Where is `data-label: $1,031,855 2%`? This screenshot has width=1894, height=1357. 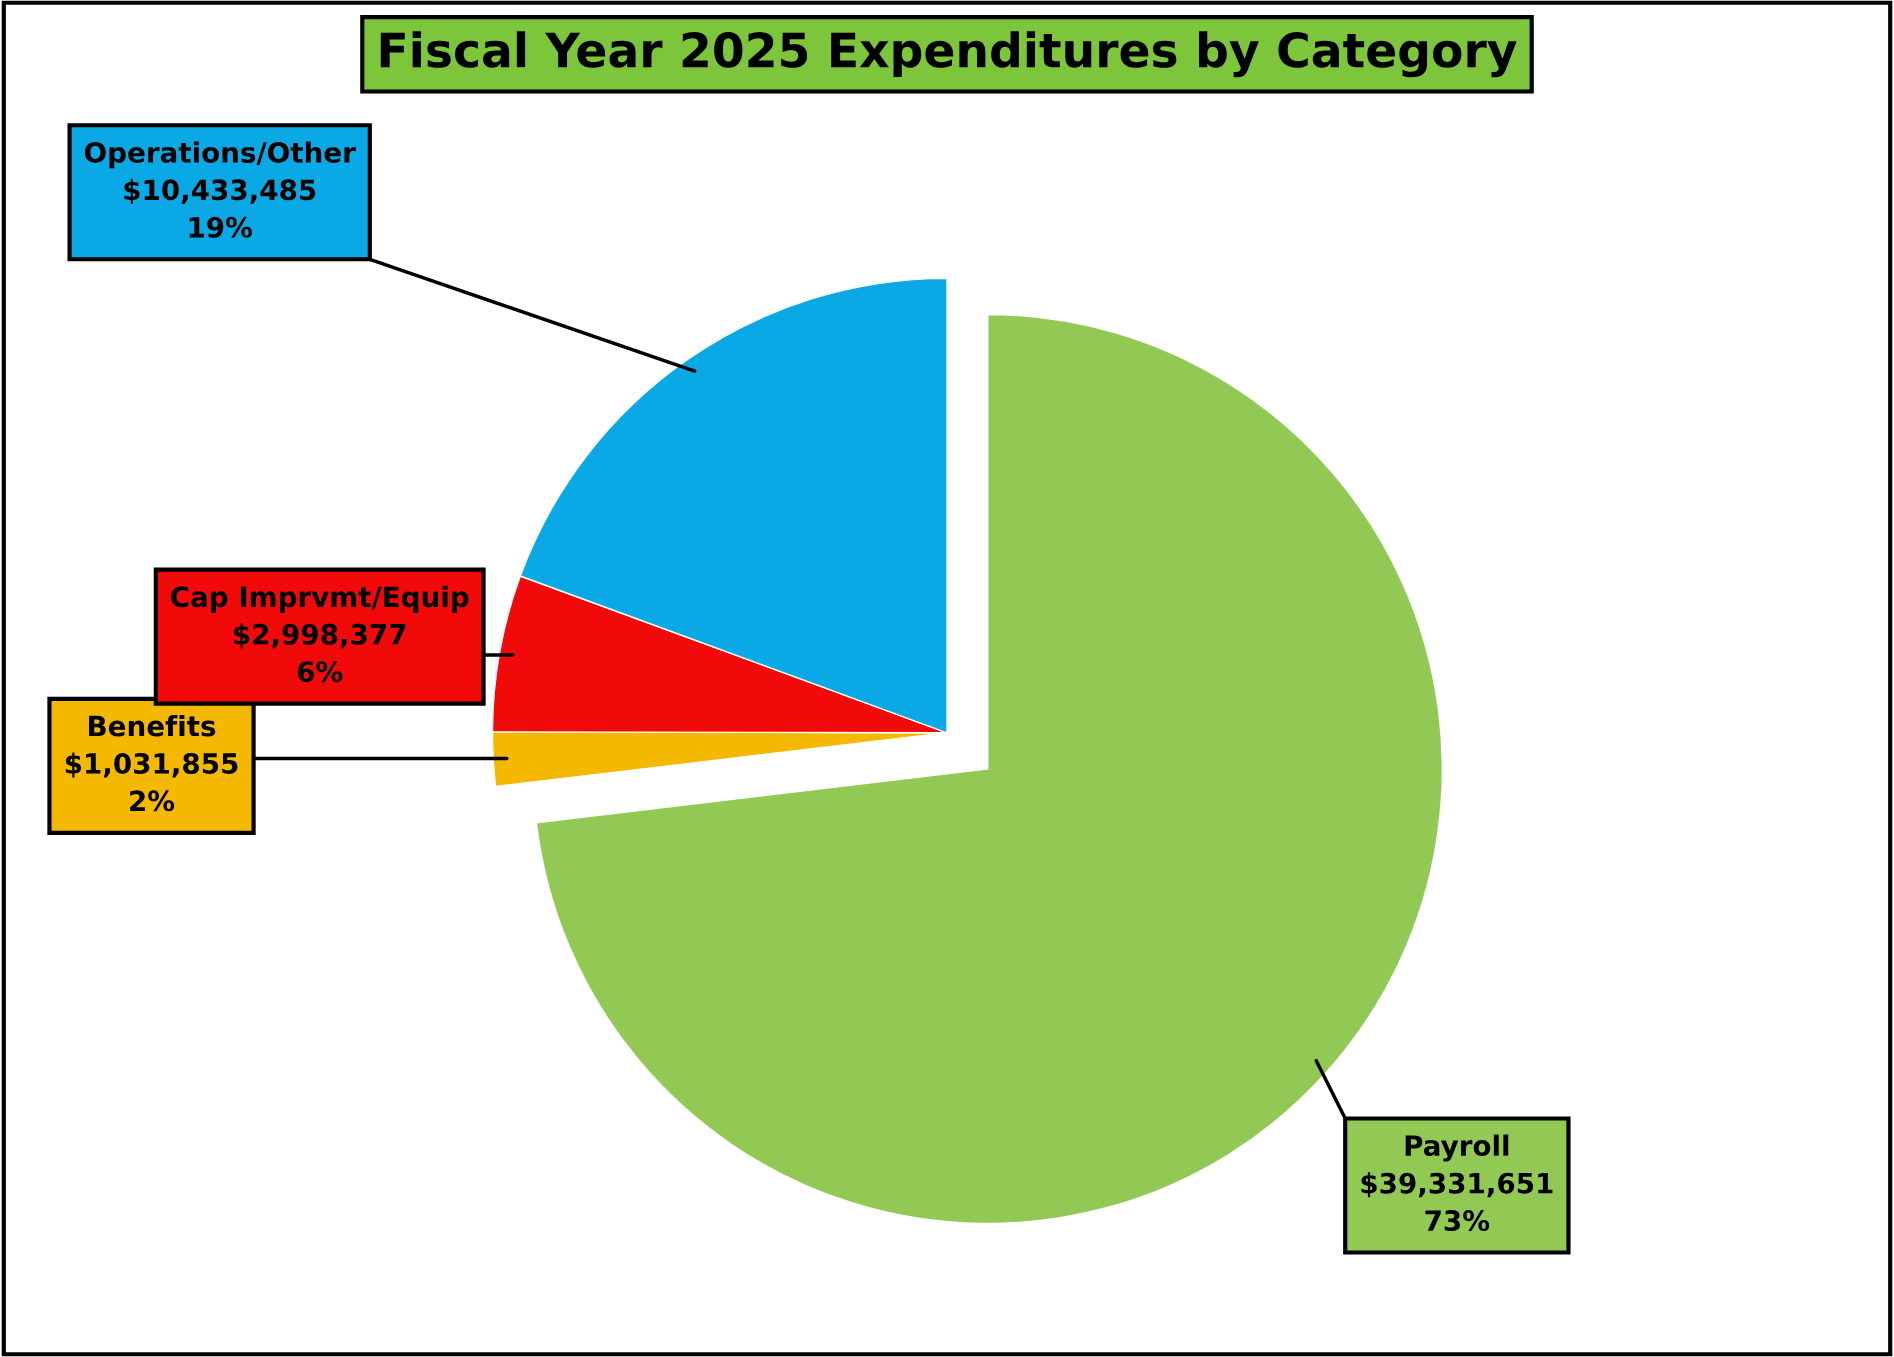
data-label: $1,031,855 2% is located at coordinates (151, 782).